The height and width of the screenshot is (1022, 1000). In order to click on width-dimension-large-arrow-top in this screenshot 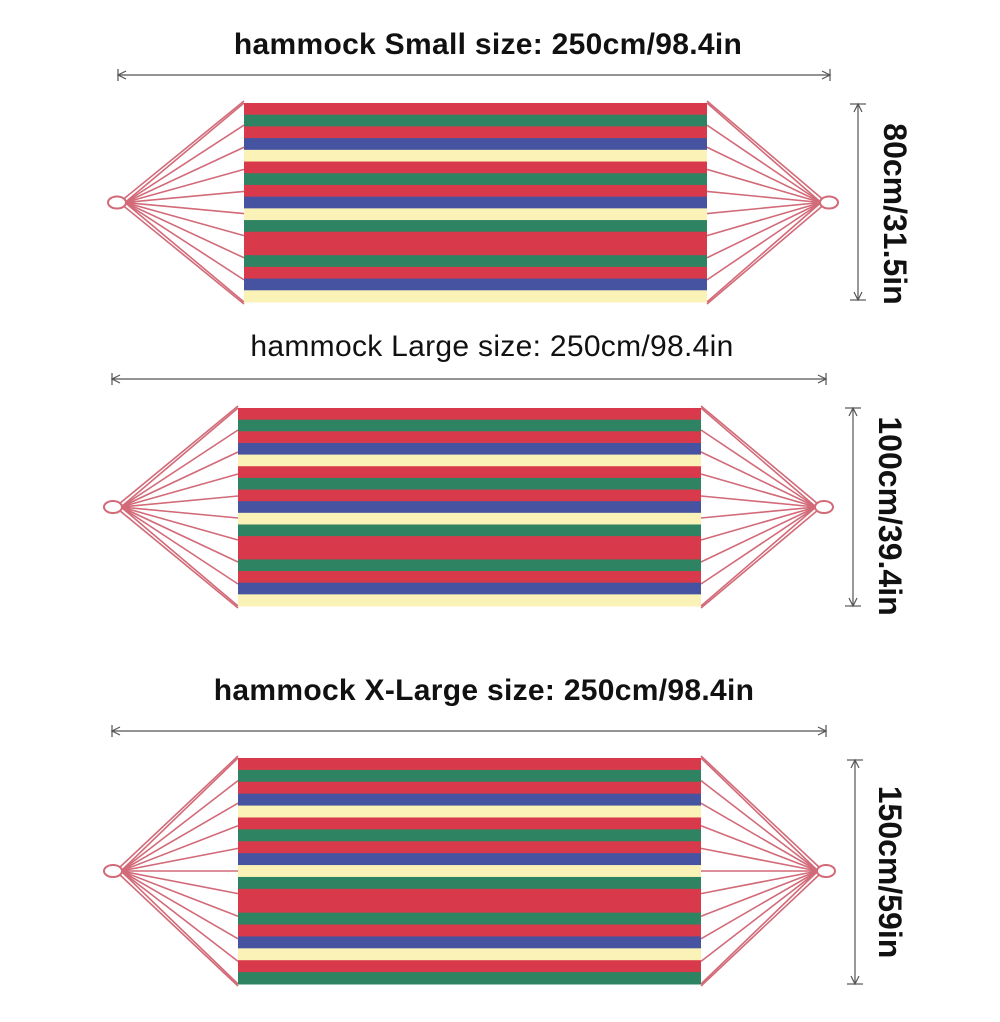, I will do `click(853, 411)`.